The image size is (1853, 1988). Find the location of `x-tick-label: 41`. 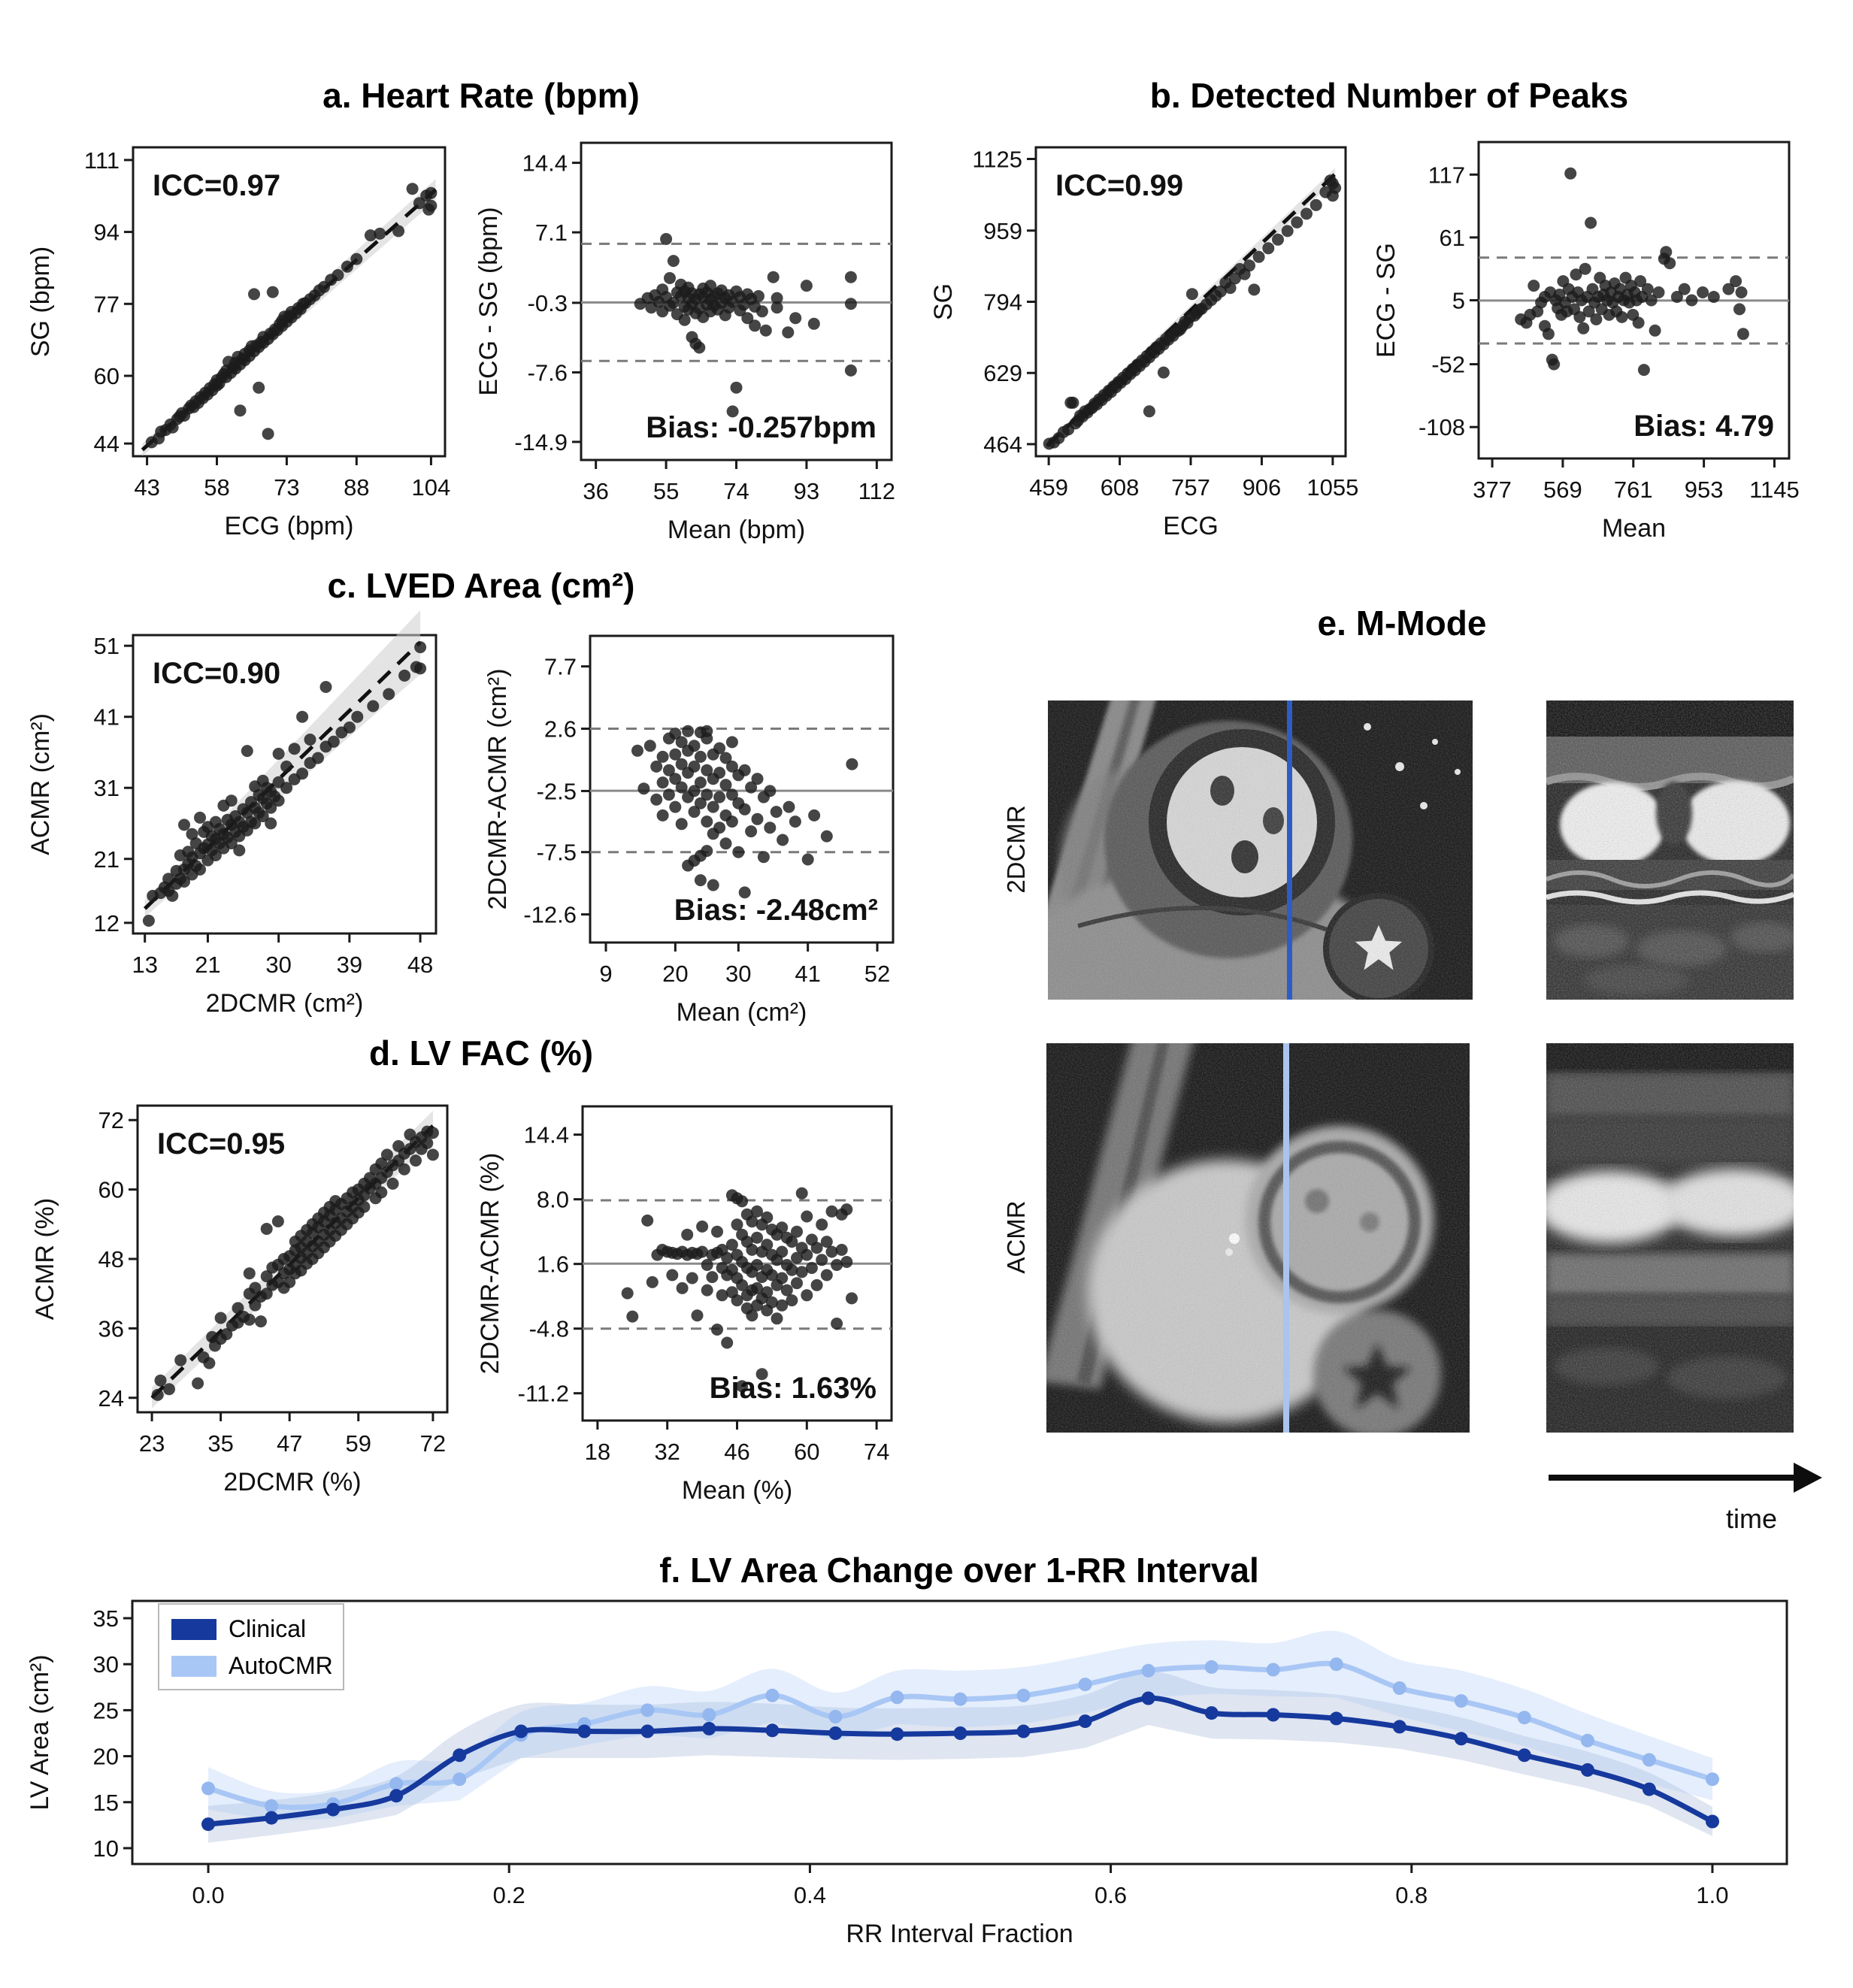

x-tick-label: 41 is located at coordinates (807, 974).